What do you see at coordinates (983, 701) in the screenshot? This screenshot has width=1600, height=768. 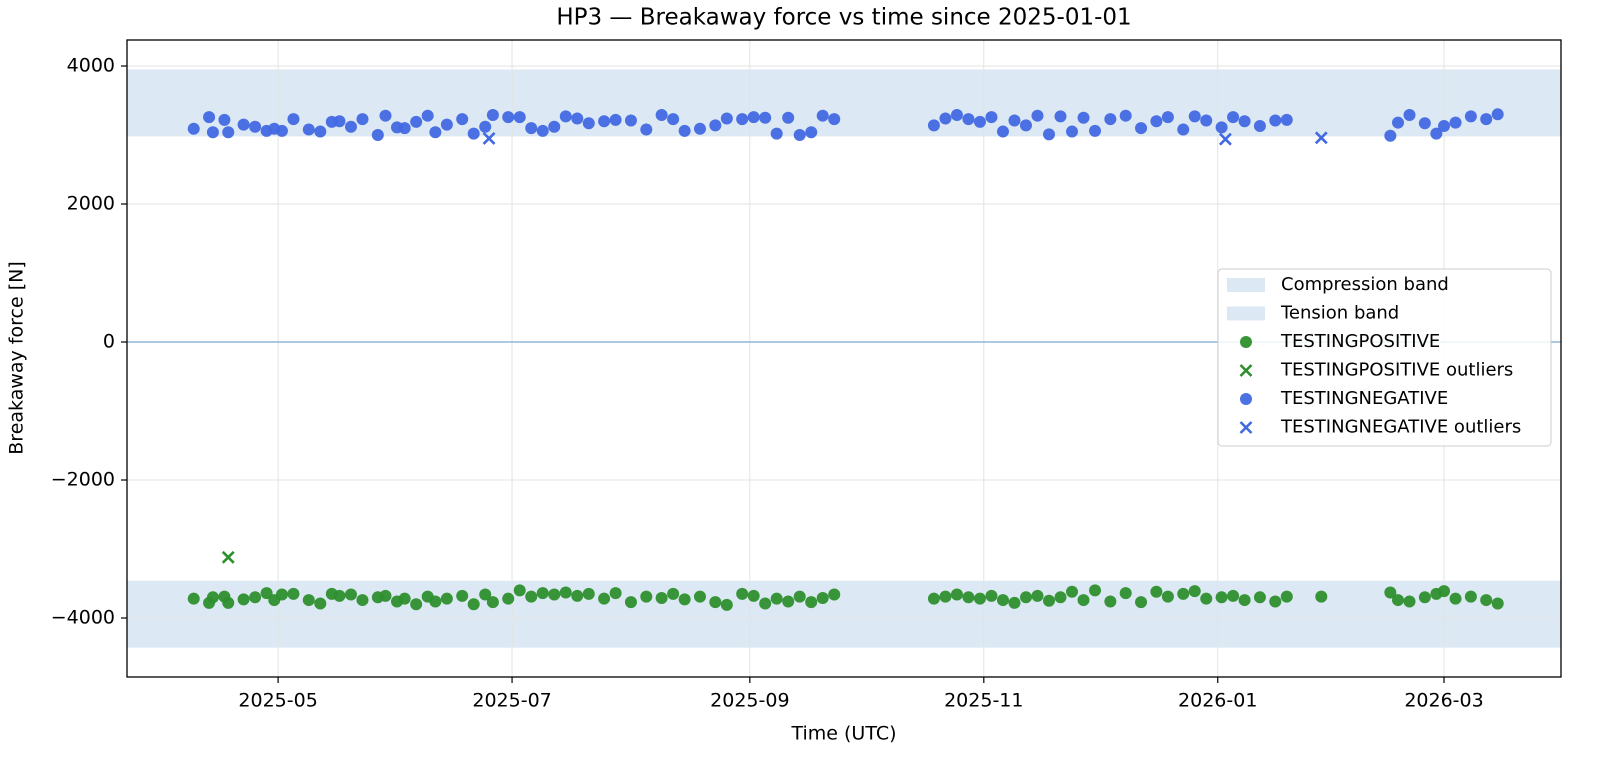 I see `x-tick-label: 2025-11` at bounding box center [983, 701].